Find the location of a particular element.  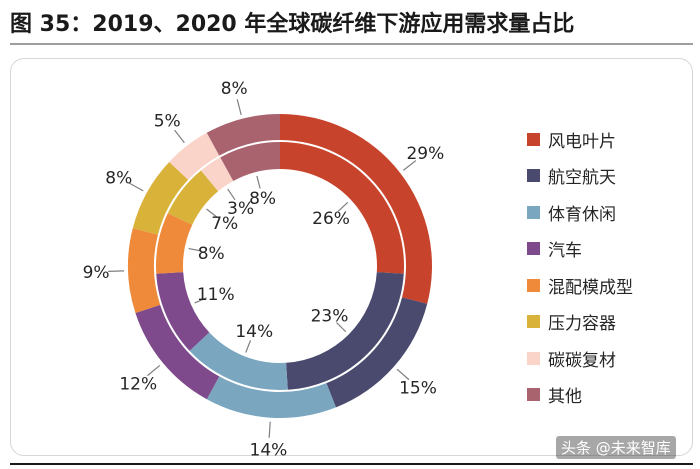

legend-label: 航空航天 is located at coordinates (582, 178).